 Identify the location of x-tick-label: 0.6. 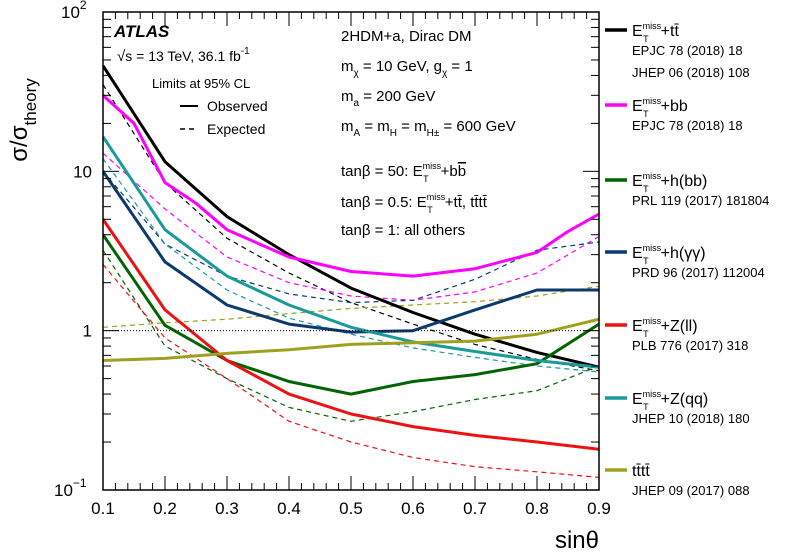
(413, 508).